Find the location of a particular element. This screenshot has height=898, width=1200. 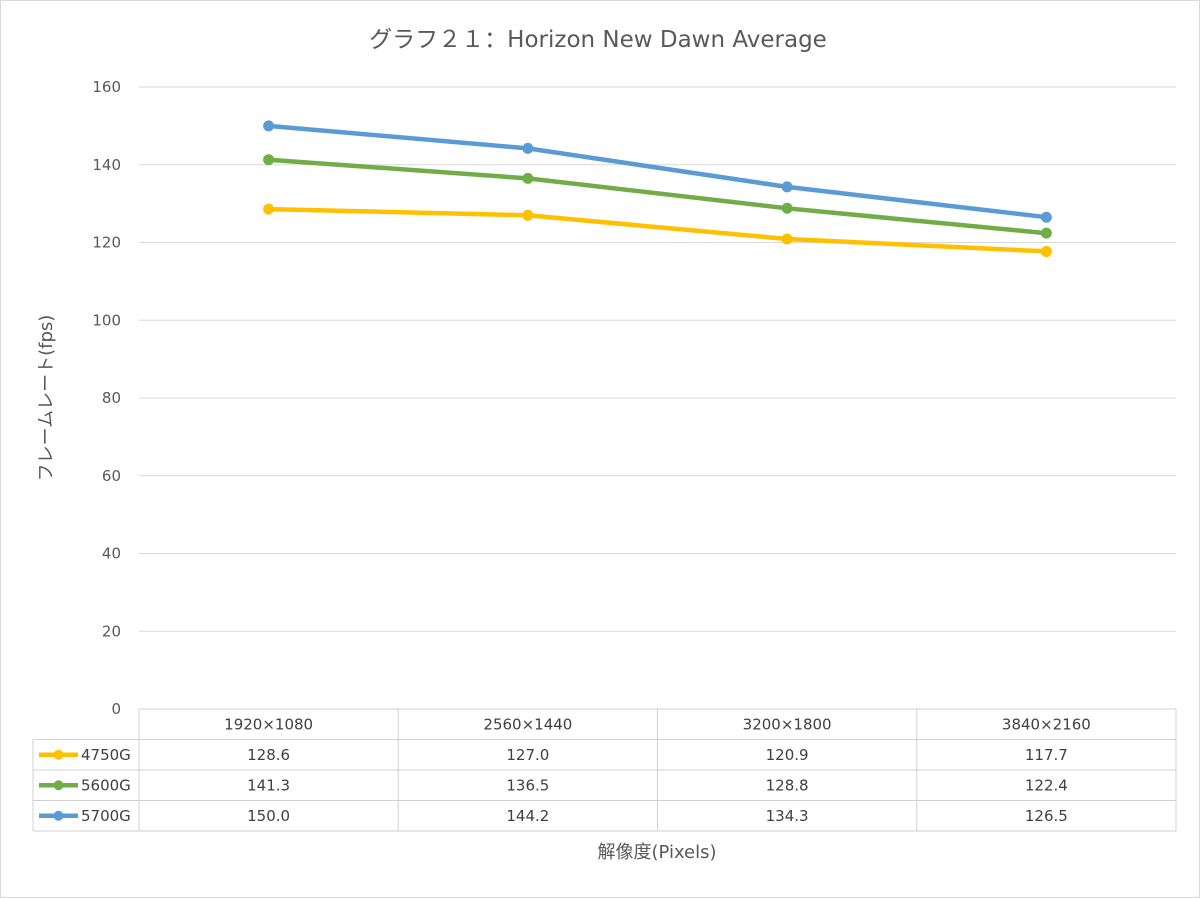

x-category-label: 2560×1440 is located at coordinates (527, 724).